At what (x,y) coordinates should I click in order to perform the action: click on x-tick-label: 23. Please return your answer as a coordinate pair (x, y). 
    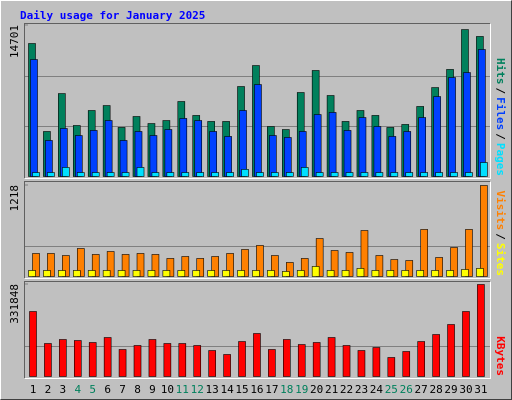
    Looking at the image, I should click on (361, 389).